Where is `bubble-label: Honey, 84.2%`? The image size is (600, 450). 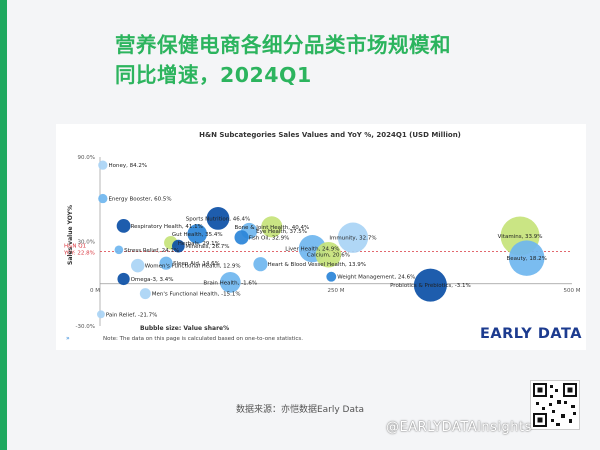
bubble-label: Honey, 84.2% is located at coordinates (127, 166).